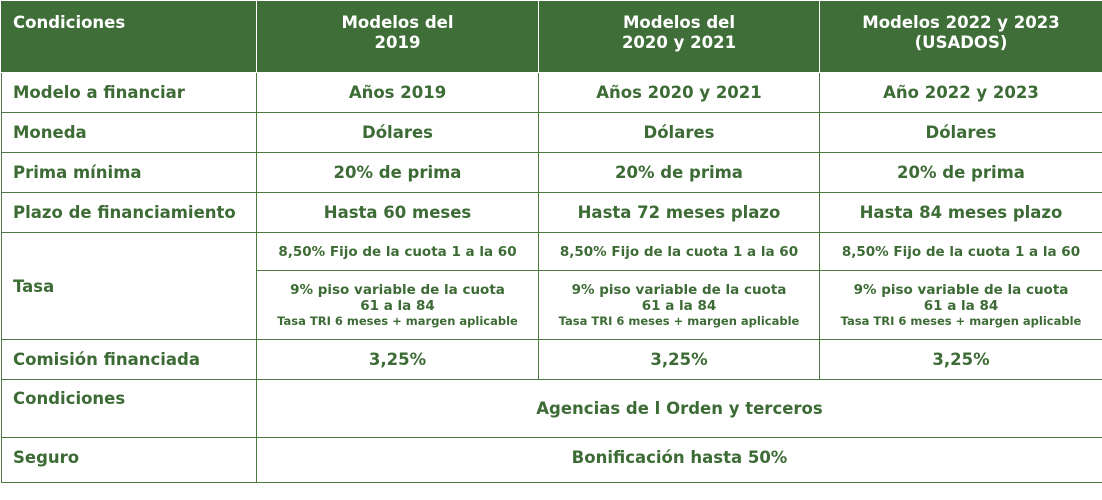 The height and width of the screenshot is (500, 1102). Describe the element at coordinates (129, 286) in the screenshot. I see `row-label: Tasa` at that location.